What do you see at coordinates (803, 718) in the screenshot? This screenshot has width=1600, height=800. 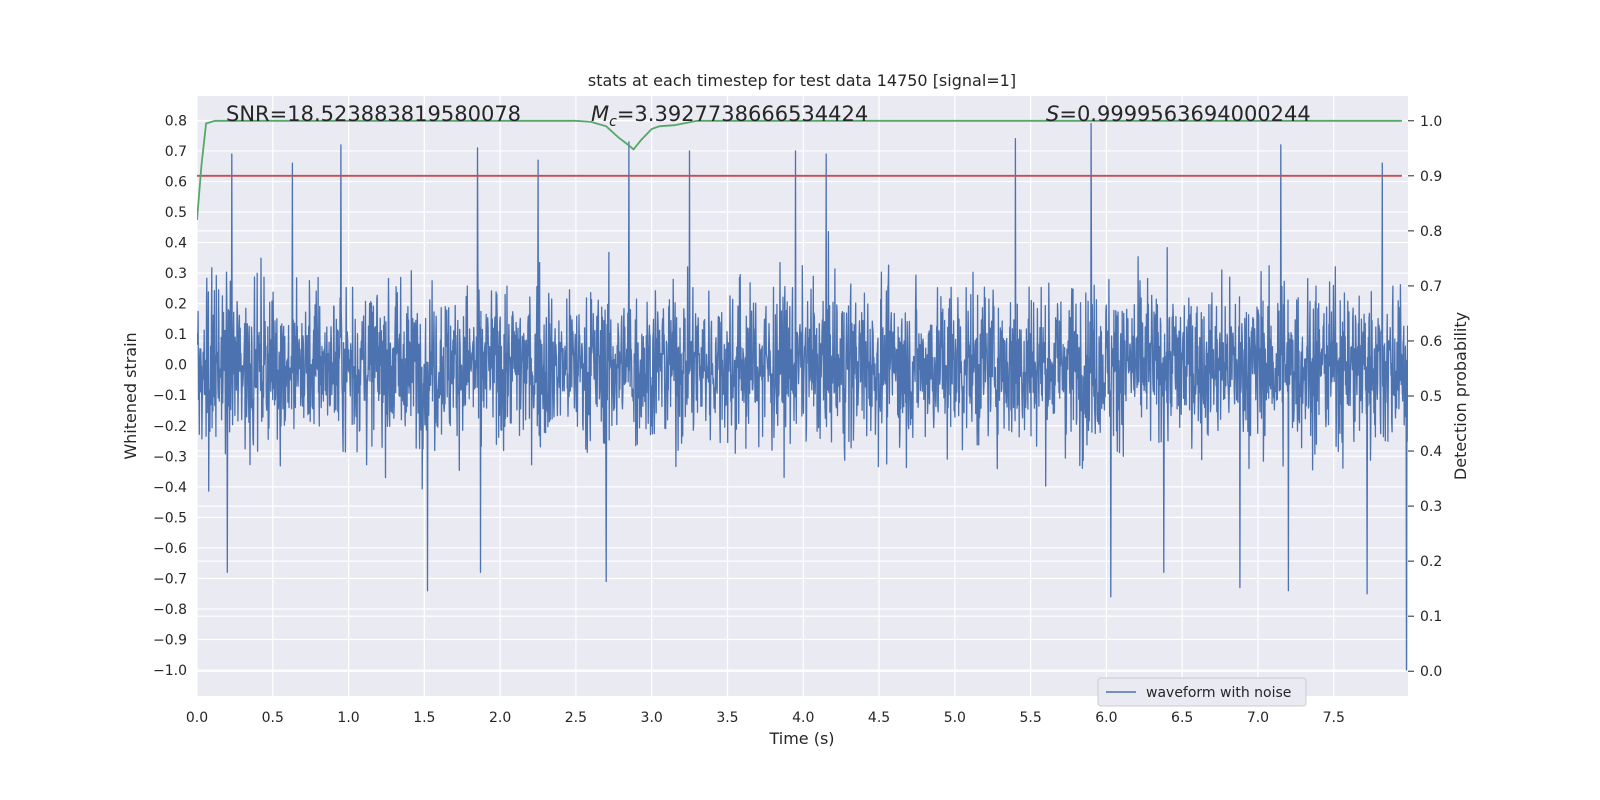 I see `x-tick-label: 4.0` at bounding box center [803, 718].